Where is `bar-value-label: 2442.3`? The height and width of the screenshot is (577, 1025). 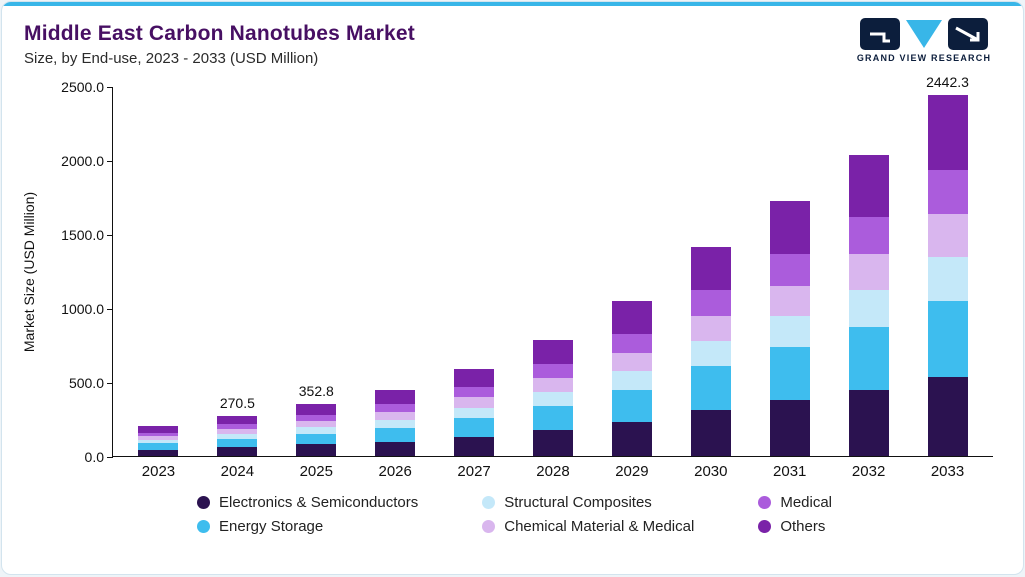 bar-value-label: 2442.3 is located at coordinates (947, 81).